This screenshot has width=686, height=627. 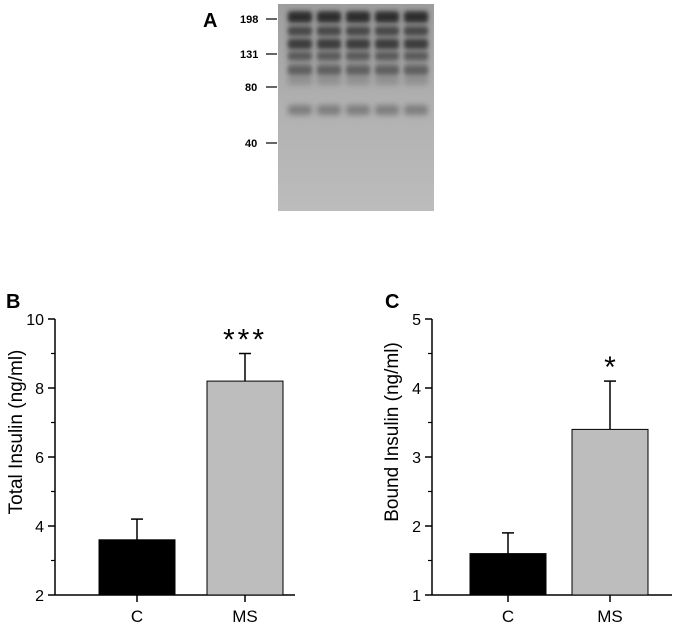 I want to click on y-tick-label: 10, so click(x=35, y=320).